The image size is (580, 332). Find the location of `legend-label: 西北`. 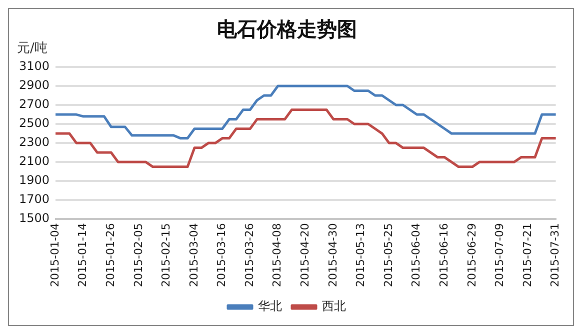

legend-label: 西北 is located at coordinates (334, 306).